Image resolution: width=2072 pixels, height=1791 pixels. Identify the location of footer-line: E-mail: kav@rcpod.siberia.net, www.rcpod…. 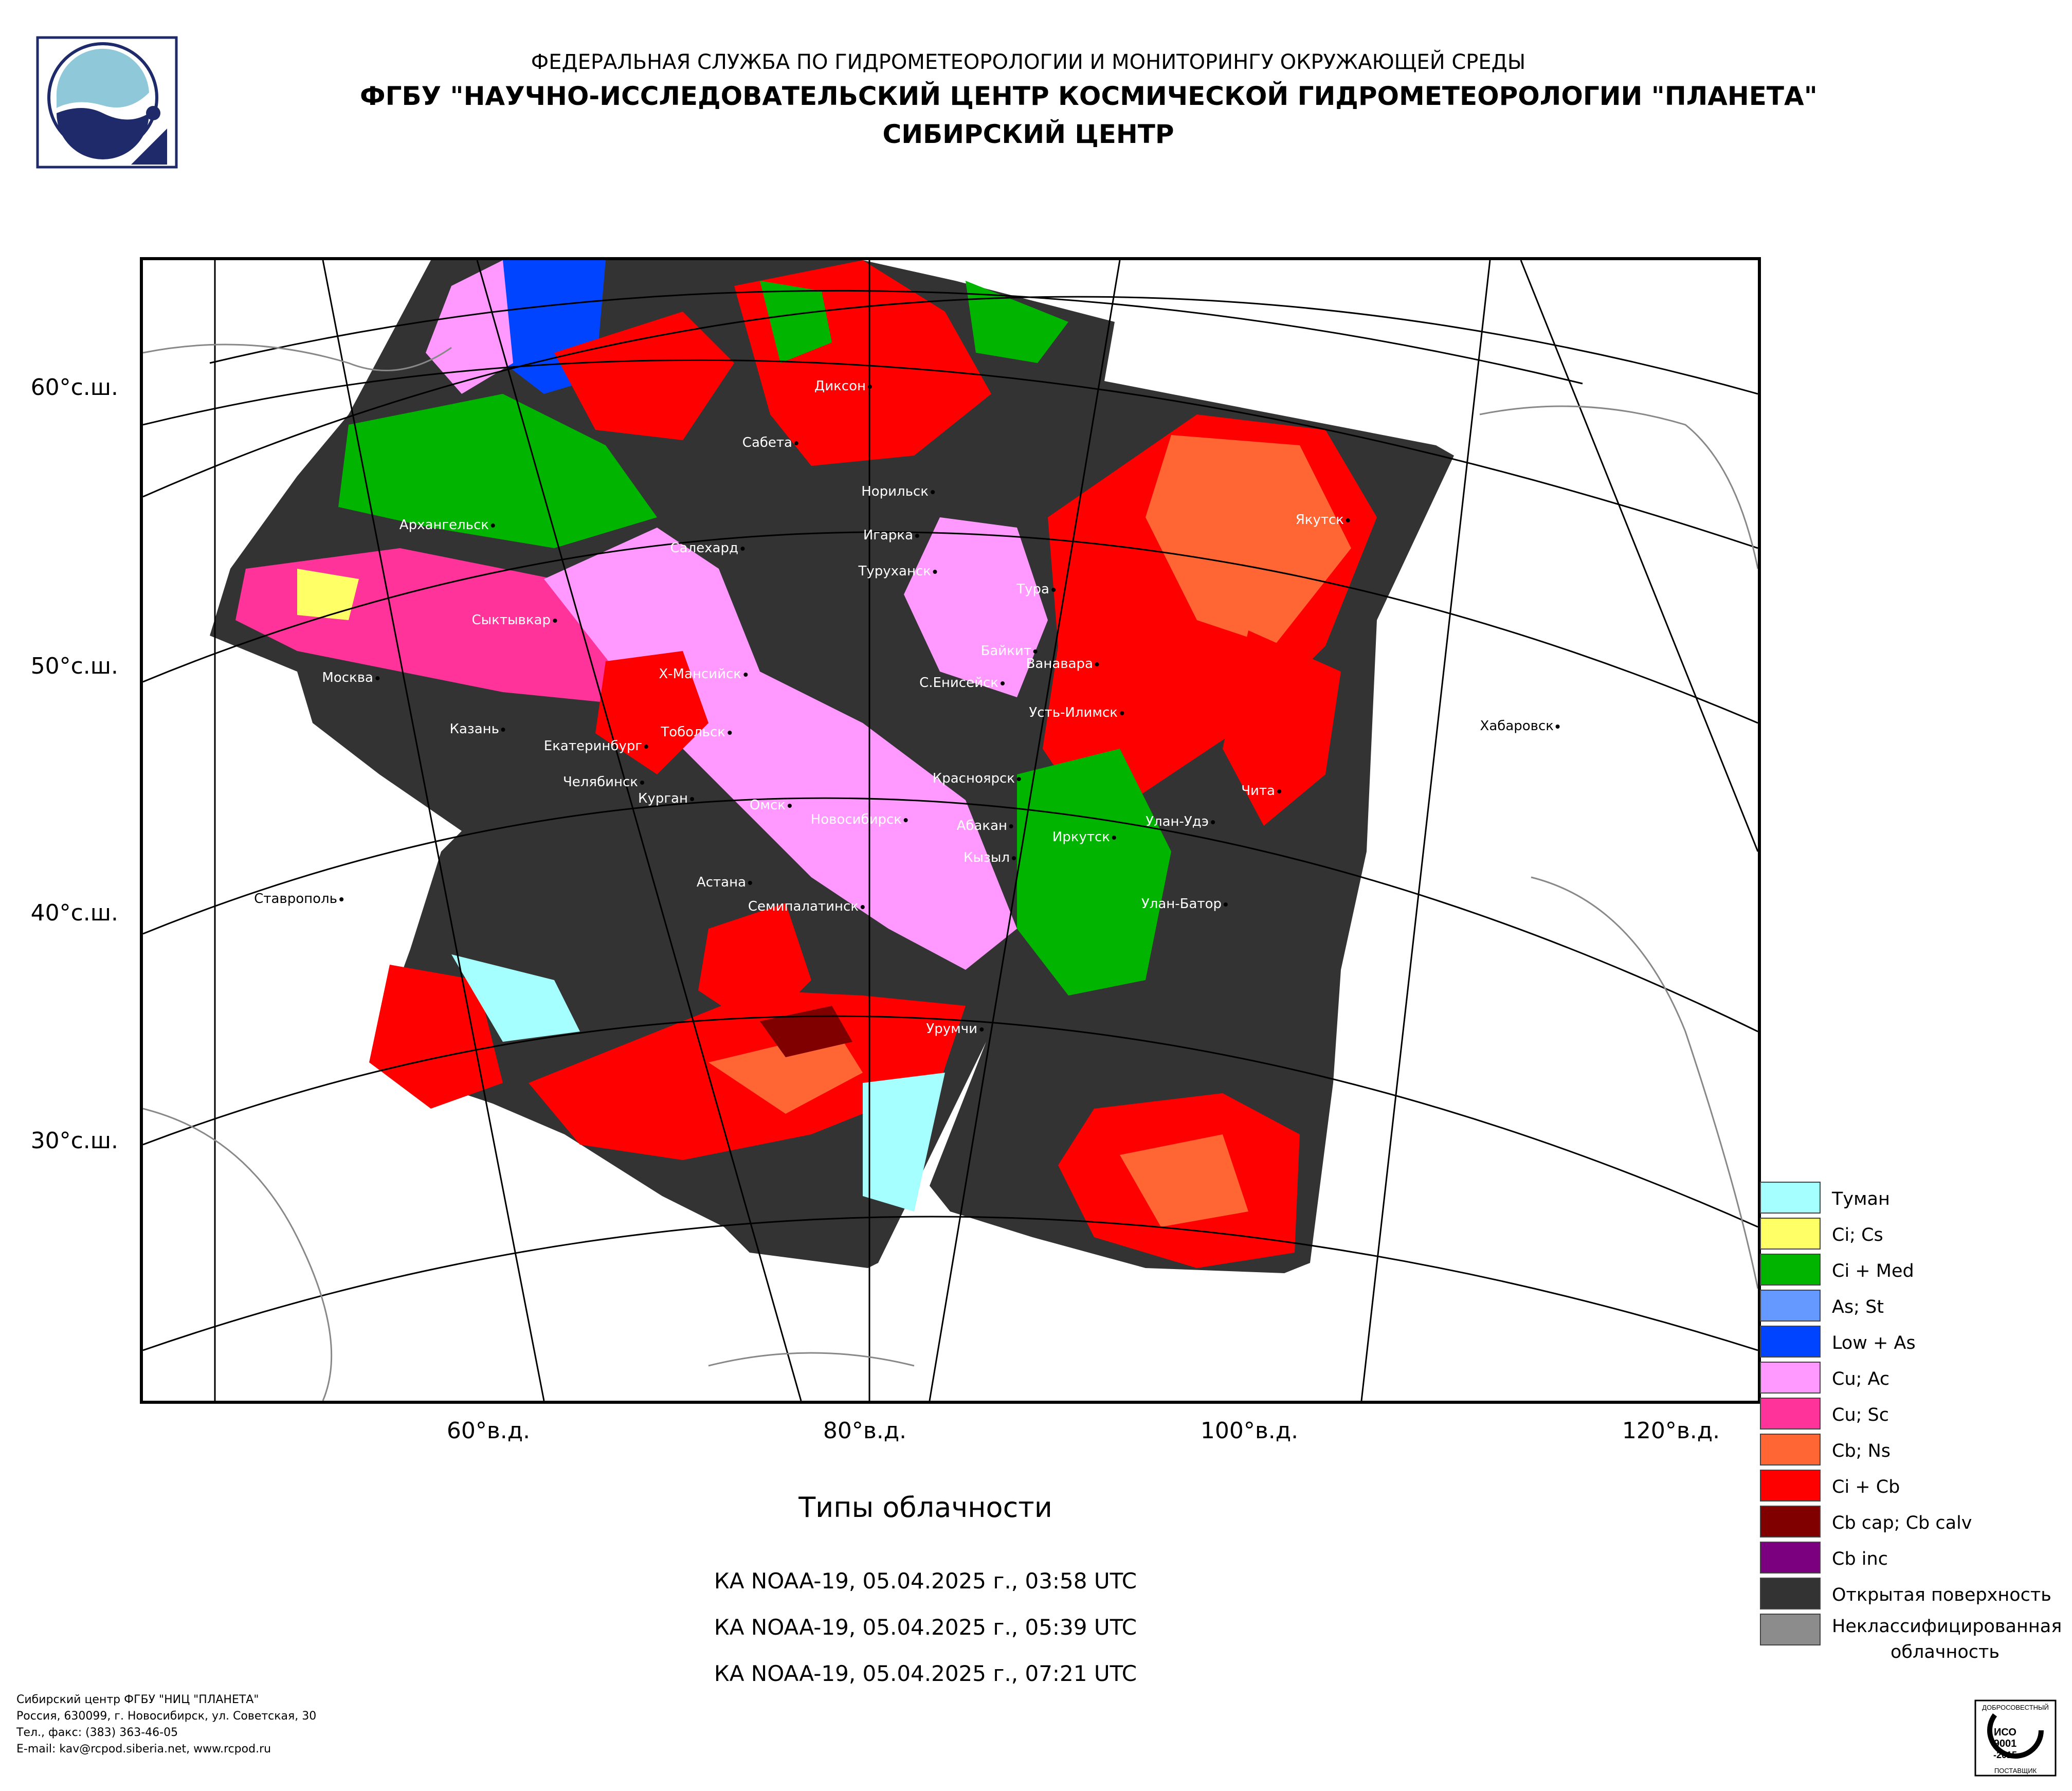
(143, 1749).